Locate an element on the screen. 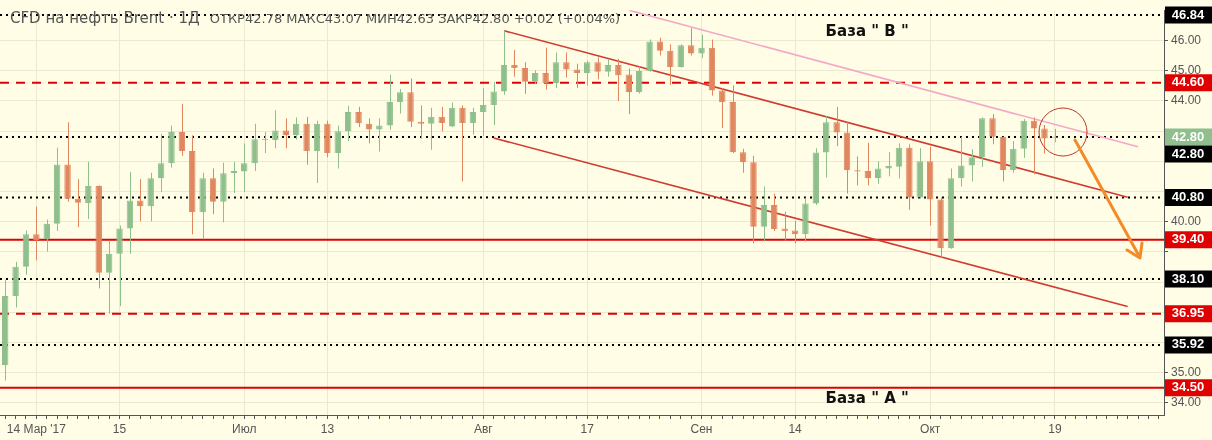 This screenshot has width=1212, height=440. ref-line-label: 42.80 is located at coordinates (1188, 153).